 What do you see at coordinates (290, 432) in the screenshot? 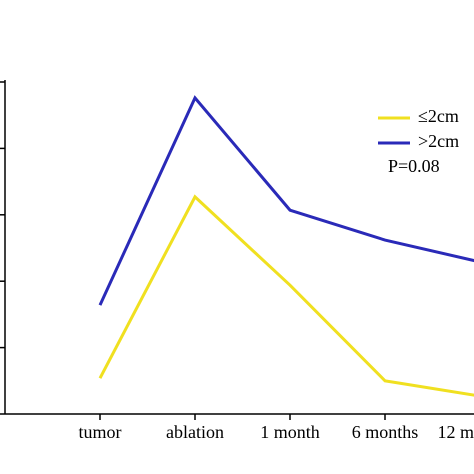
I see `x-tick-label: 1 month` at bounding box center [290, 432].